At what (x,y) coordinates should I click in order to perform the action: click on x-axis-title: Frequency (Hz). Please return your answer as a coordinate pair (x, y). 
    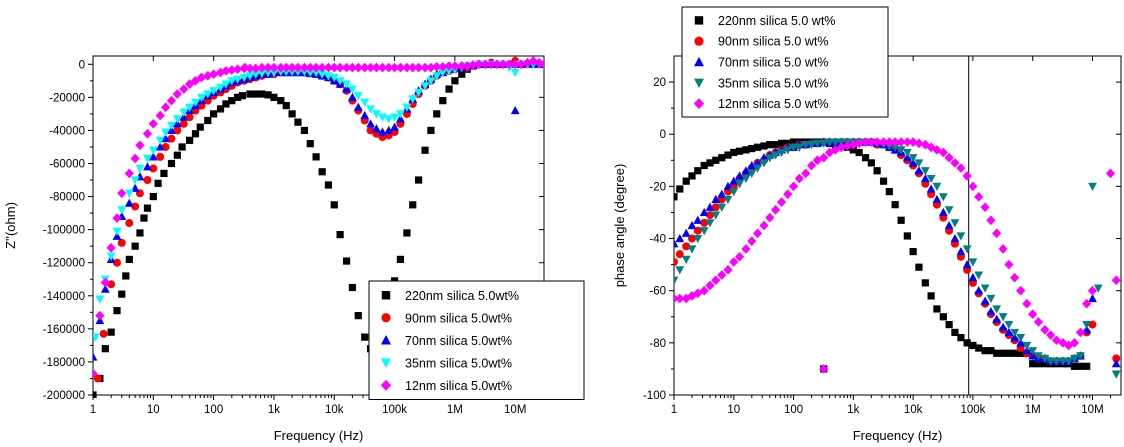
    Looking at the image, I should click on (319, 435).